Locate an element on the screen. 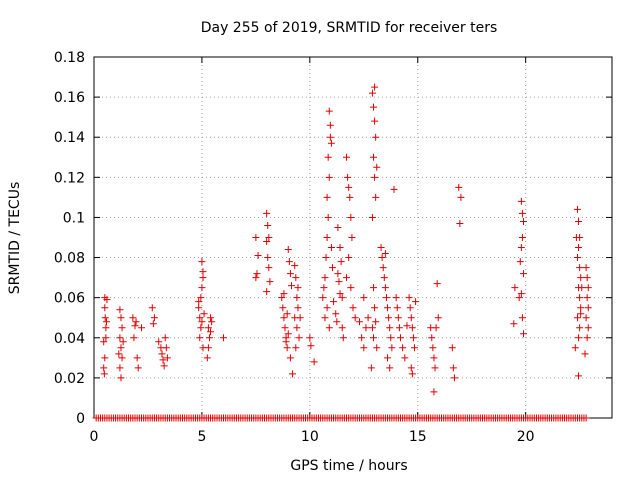 This screenshot has height=480, width=640. y-tick-label: 0.04 is located at coordinates (69, 339).